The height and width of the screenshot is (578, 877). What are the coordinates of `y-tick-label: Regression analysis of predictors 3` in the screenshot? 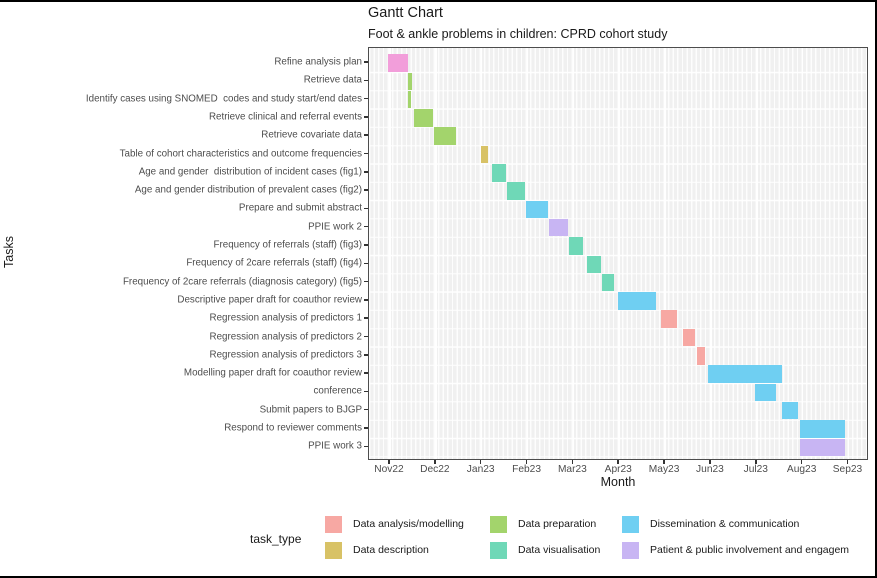 It's located at (285, 355).